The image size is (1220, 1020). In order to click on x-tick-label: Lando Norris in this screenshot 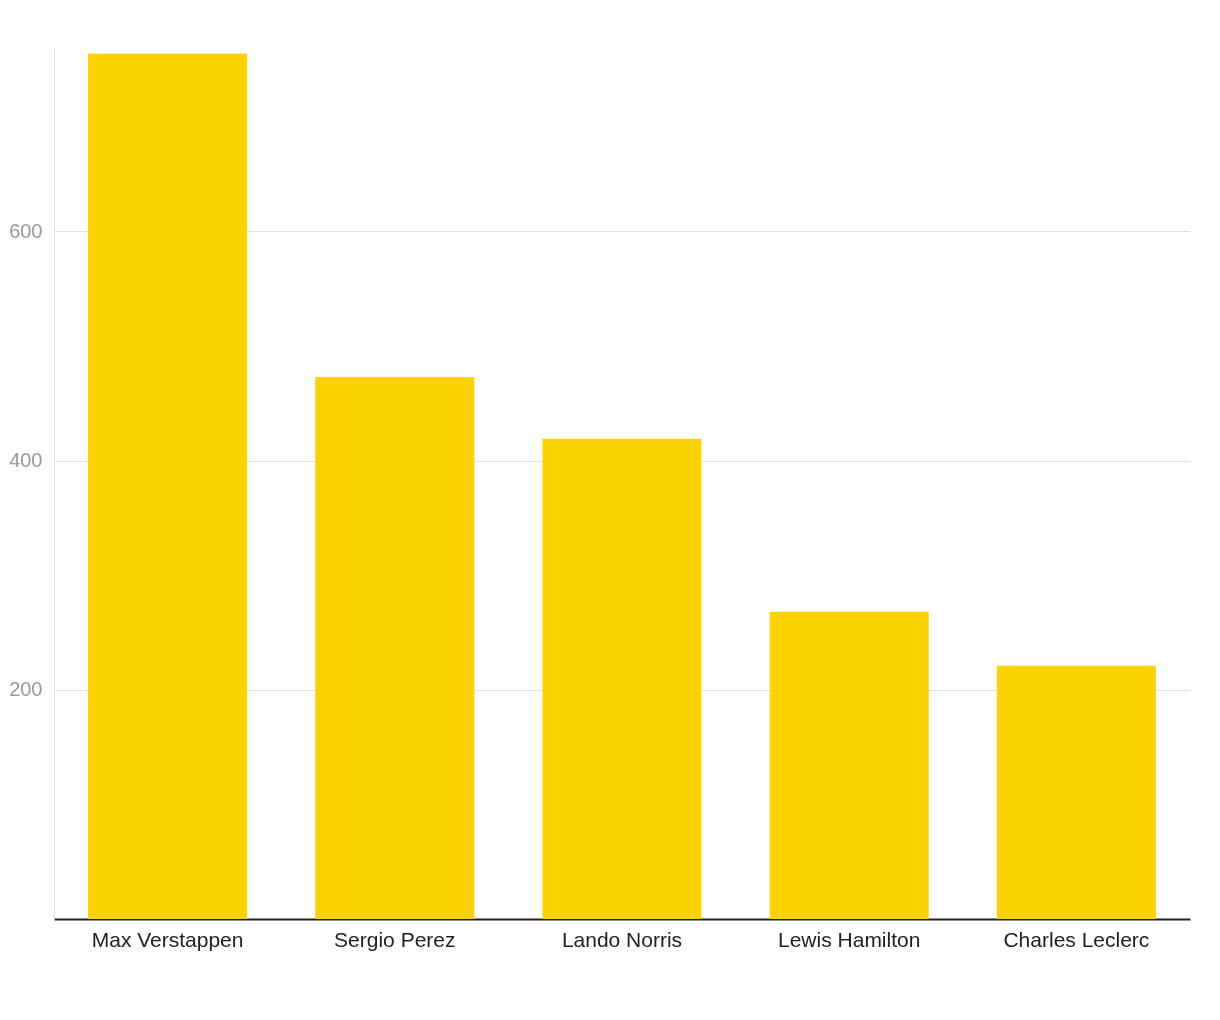, I will do `click(622, 939)`.